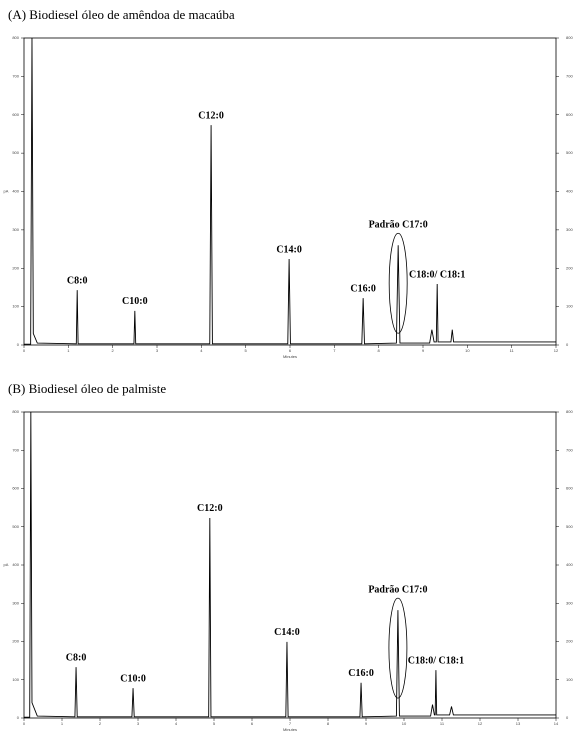 The width and height of the screenshot is (586, 739). What do you see at coordinates (121, 14) in the screenshot?
I see `panel-title: (A) Biodiesel óleo de amêndoa de macaúba` at bounding box center [121, 14].